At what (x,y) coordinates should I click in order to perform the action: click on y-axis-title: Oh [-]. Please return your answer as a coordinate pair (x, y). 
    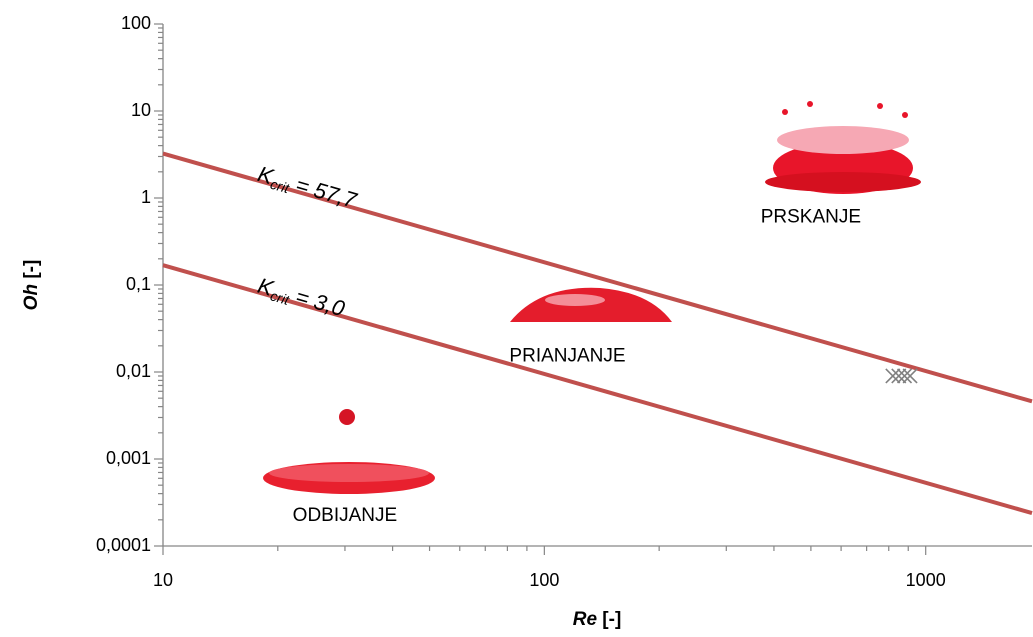
    Looking at the image, I should click on (31, 285).